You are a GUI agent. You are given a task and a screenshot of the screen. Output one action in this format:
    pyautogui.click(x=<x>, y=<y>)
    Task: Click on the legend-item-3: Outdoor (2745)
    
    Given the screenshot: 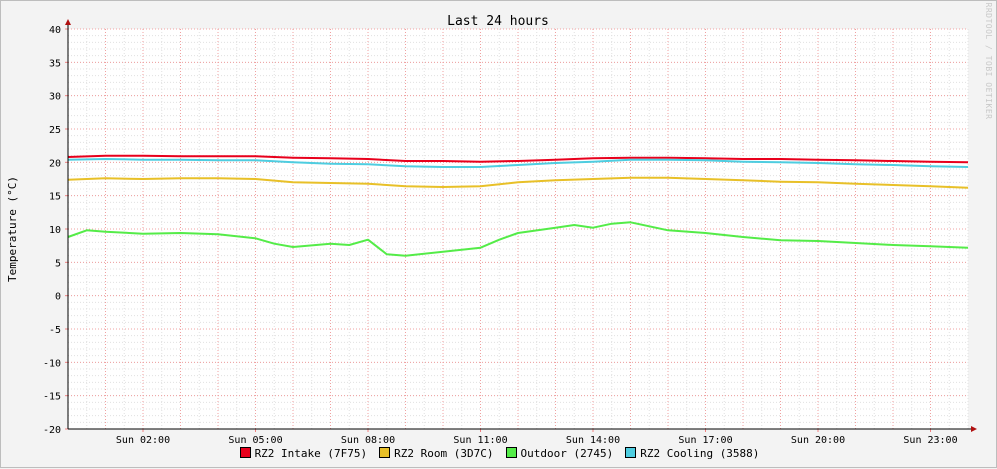 What is the action you would take?
    pyautogui.click(x=559, y=453)
    